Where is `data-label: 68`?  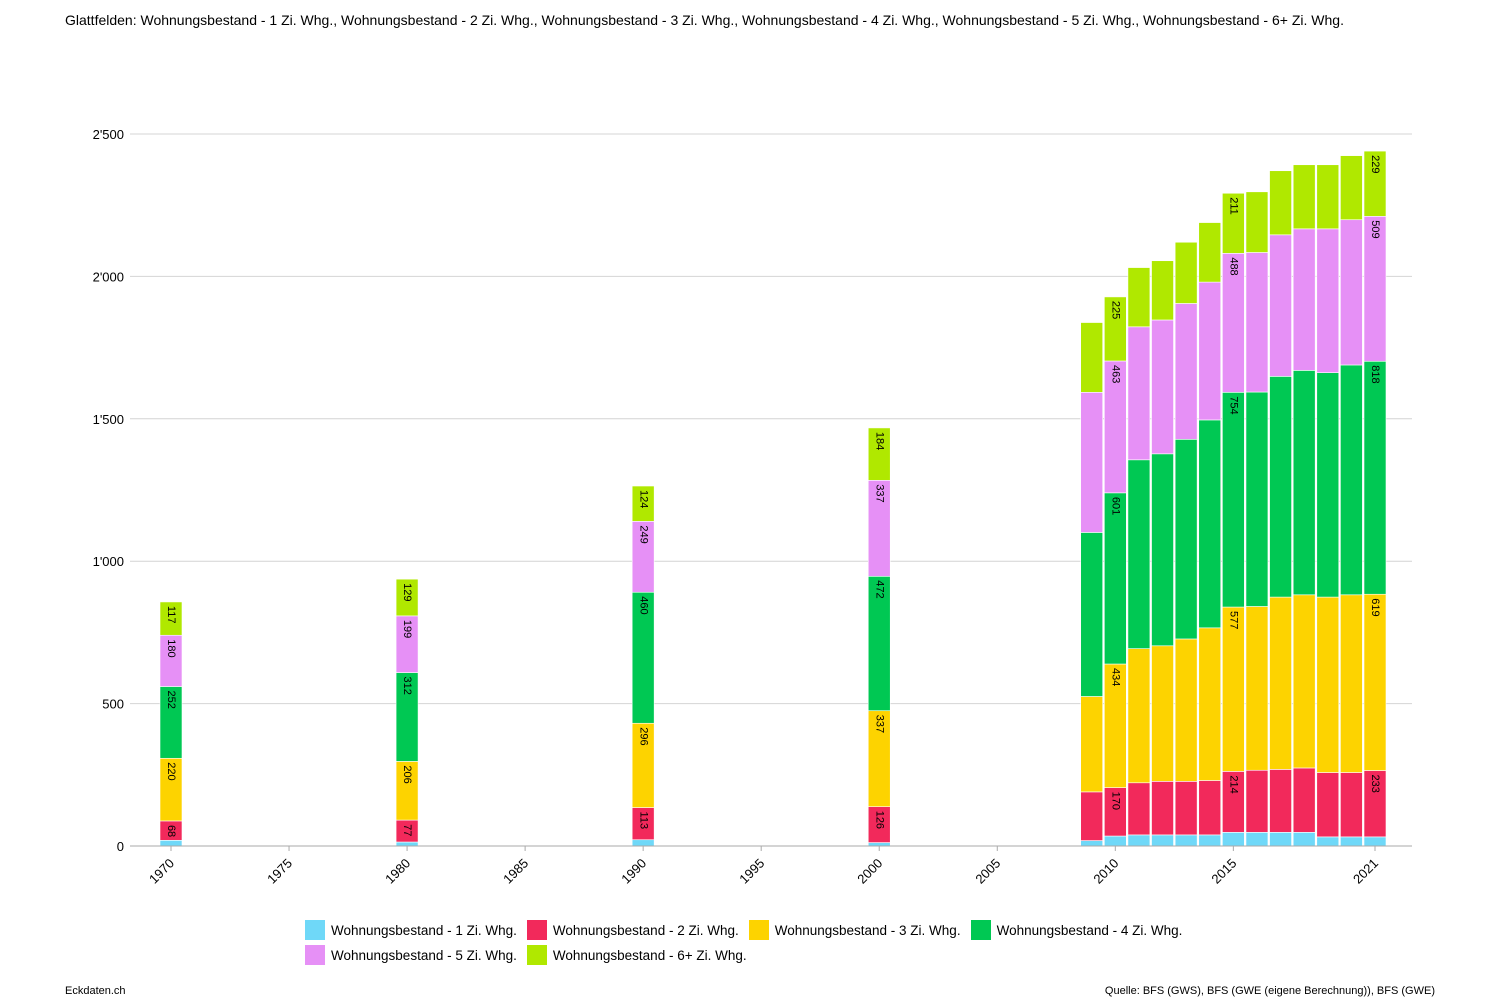
data-label: 68 is located at coordinates (171, 831).